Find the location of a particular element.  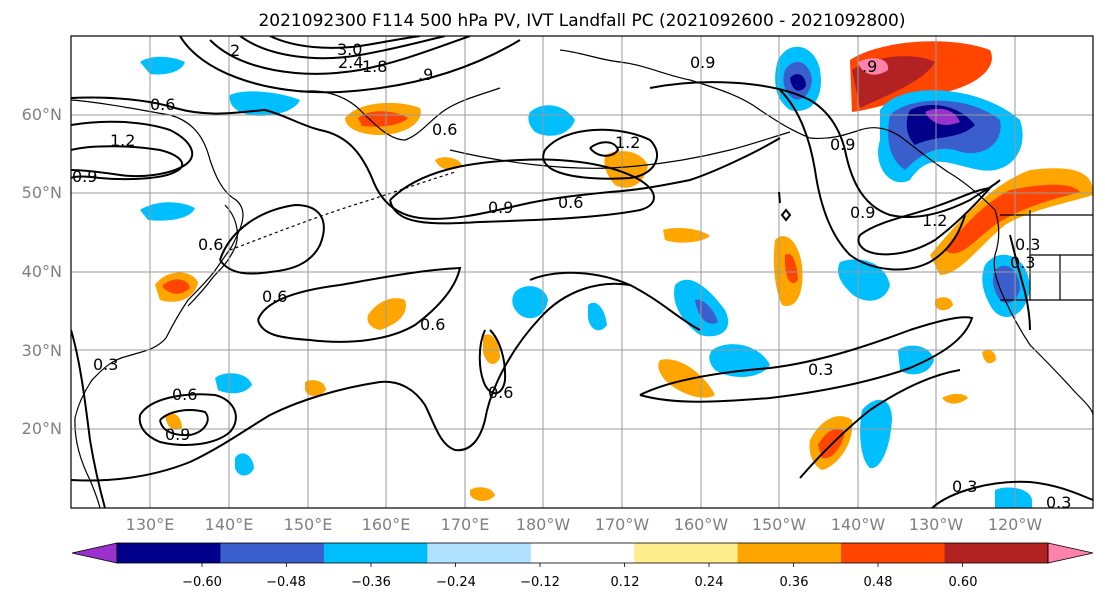

contour-line-0p3-east-coast is located at coordinates (1020, 282).